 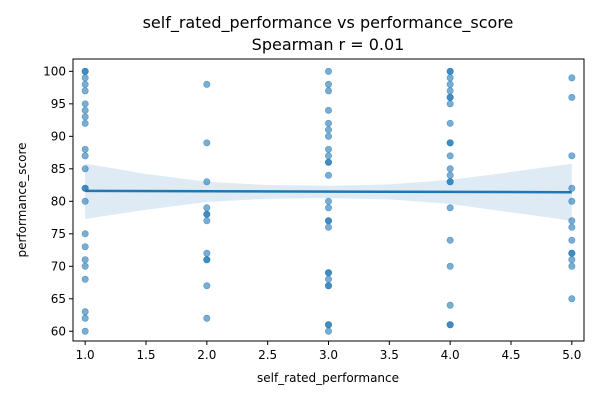 I want to click on y-tick-label: 65, so click(x=58, y=299).